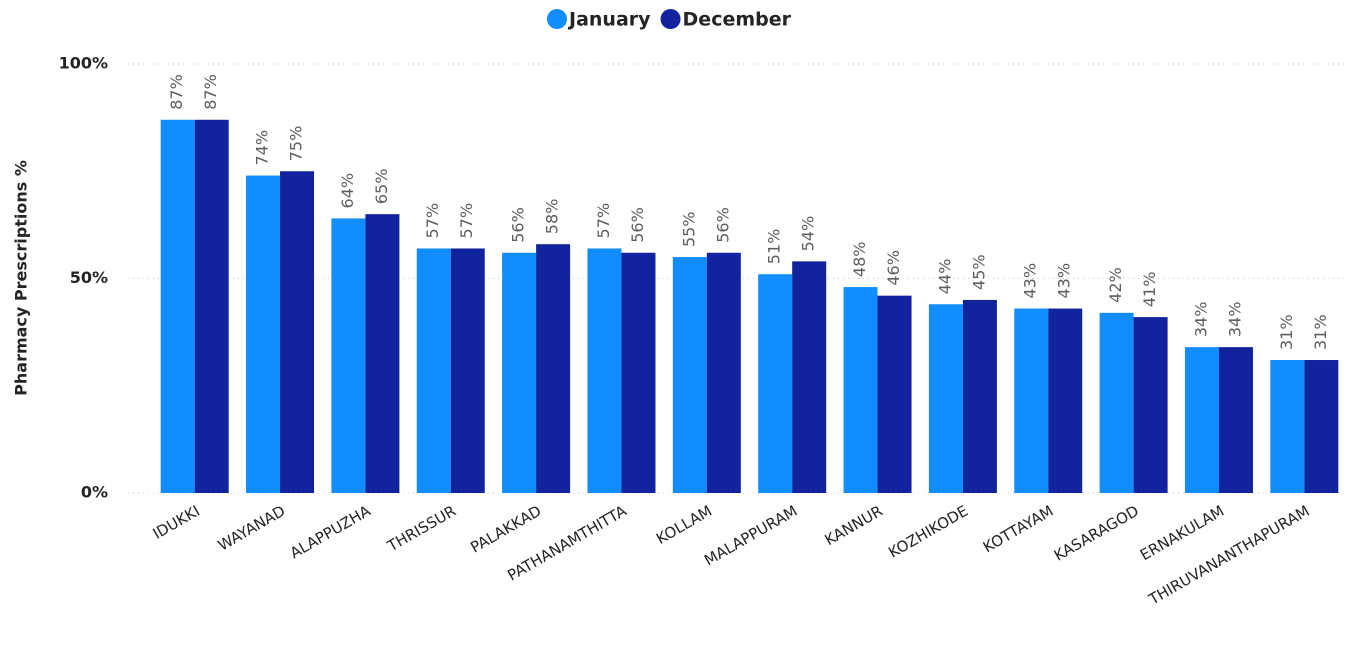 The height and width of the screenshot is (649, 1347). What do you see at coordinates (774, 247) in the screenshot?
I see `data-label: 51%` at bounding box center [774, 247].